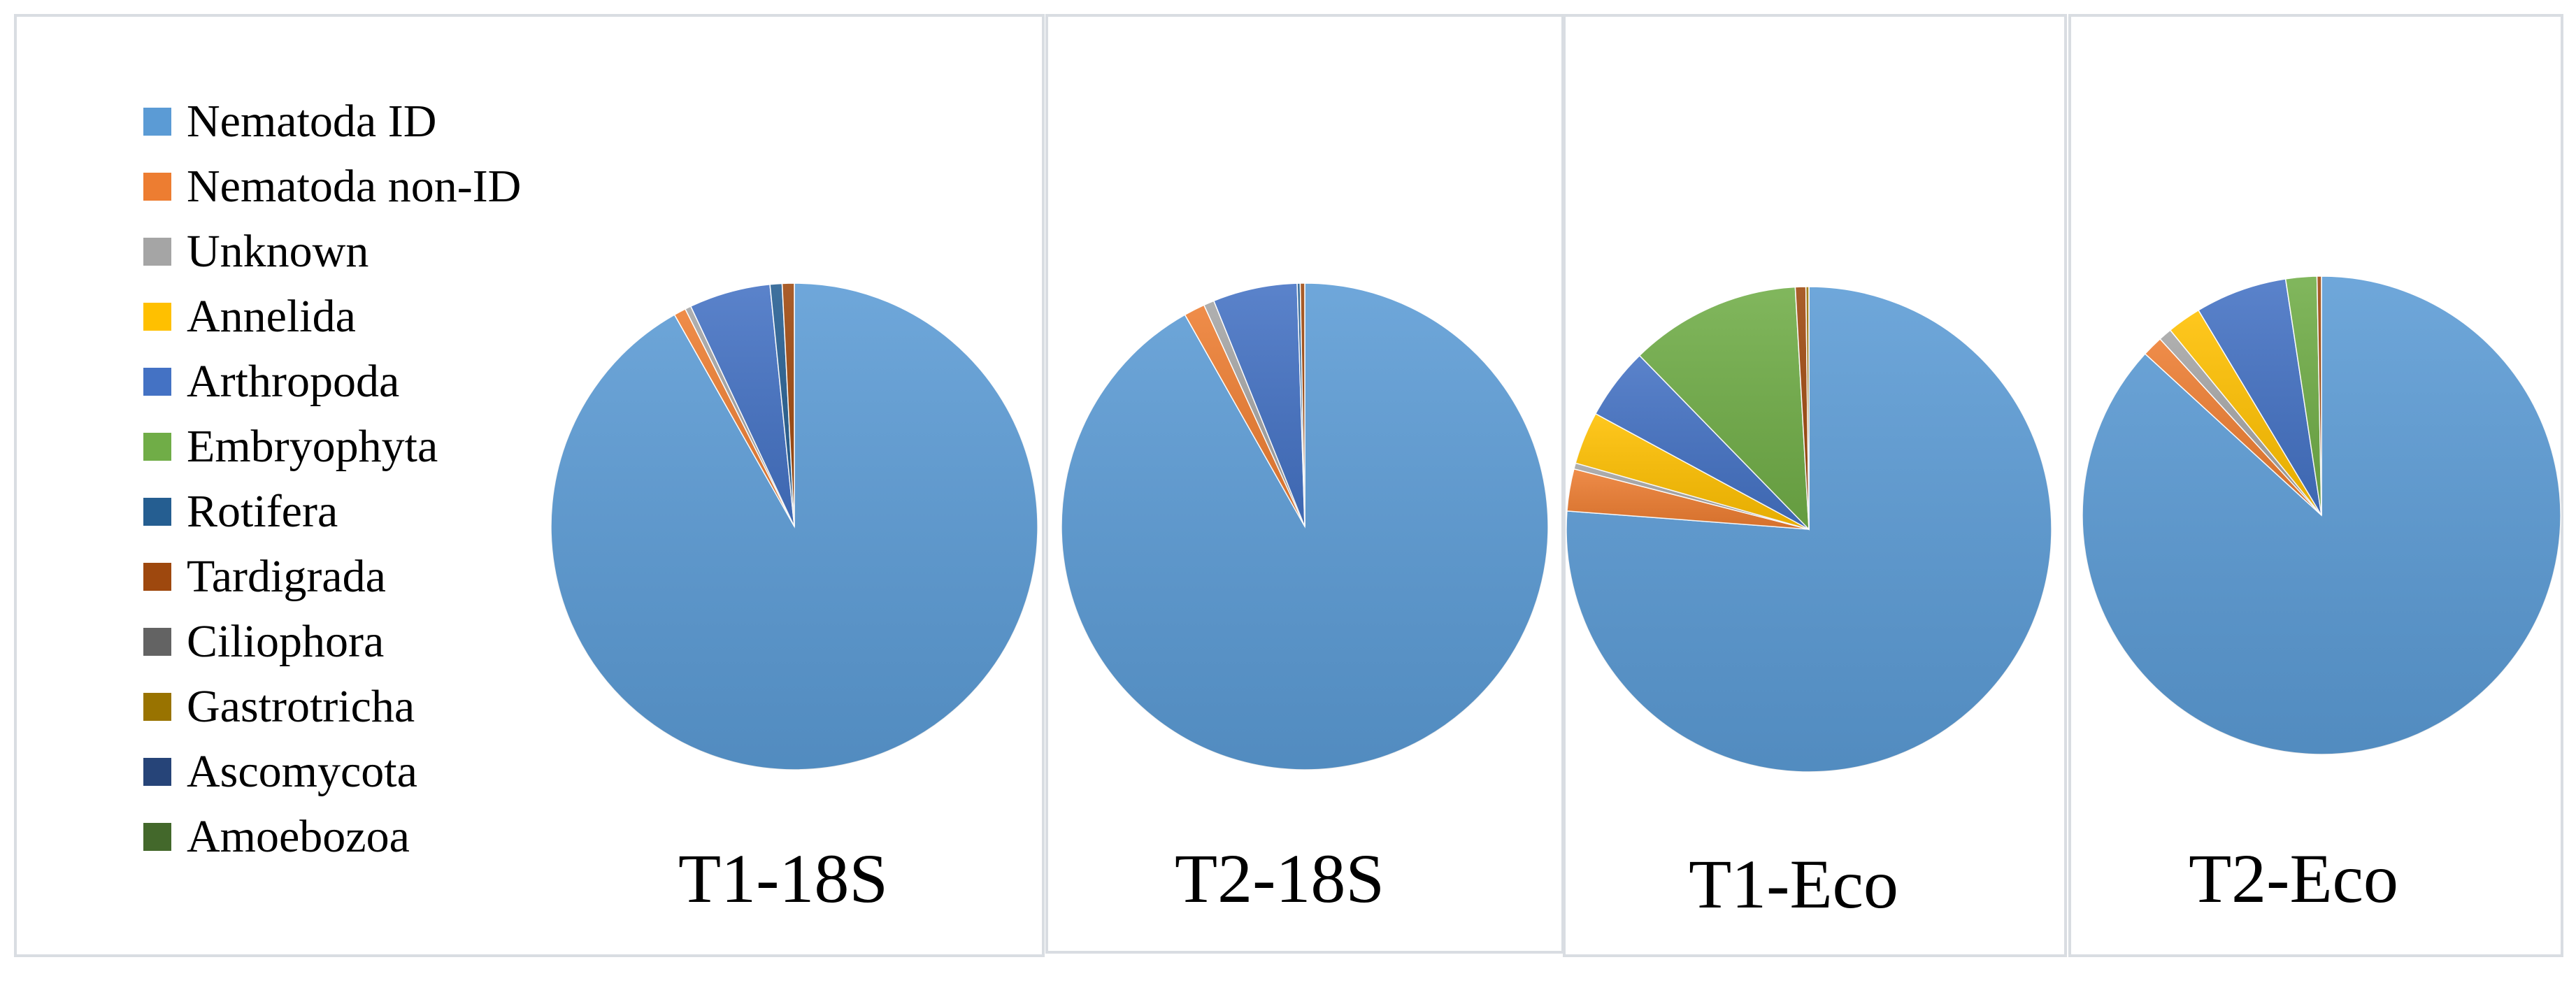  I want to click on legend-label: Nematoda non-ID, so click(354, 186).